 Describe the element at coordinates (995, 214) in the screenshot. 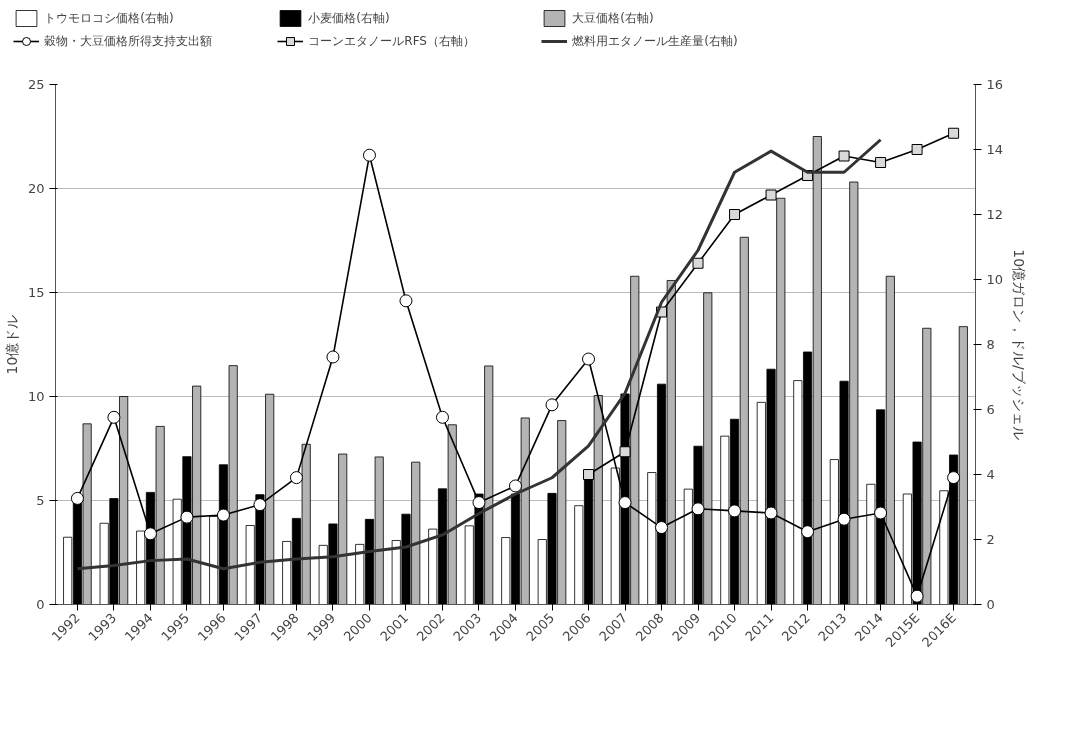

I see `y2-tick-label: 12` at that location.